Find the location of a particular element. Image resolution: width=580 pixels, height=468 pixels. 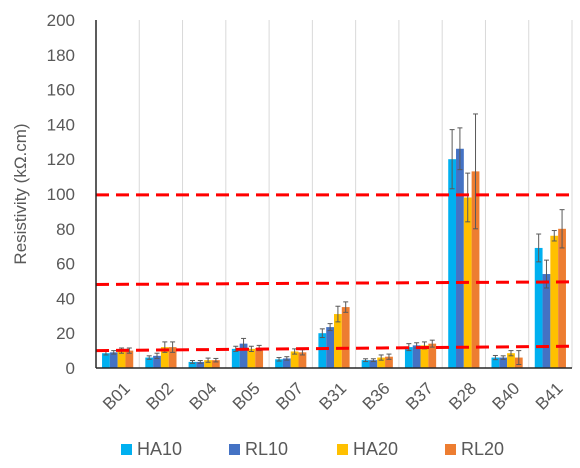

x-tick-label: B41 is located at coordinates (549, 396).